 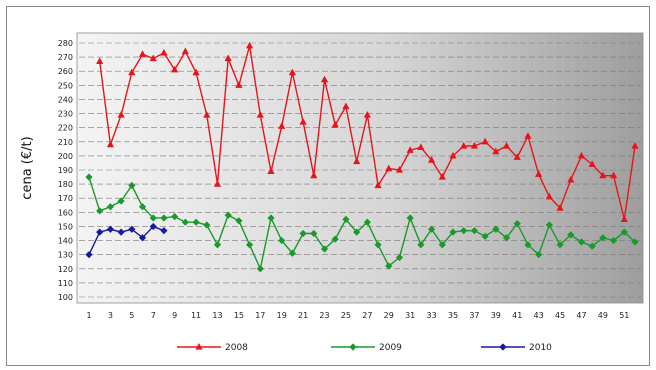 What do you see at coordinates (65, 57) in the screenshot?
I see `y-tick-label: 270` at bounding box center [65, 57].